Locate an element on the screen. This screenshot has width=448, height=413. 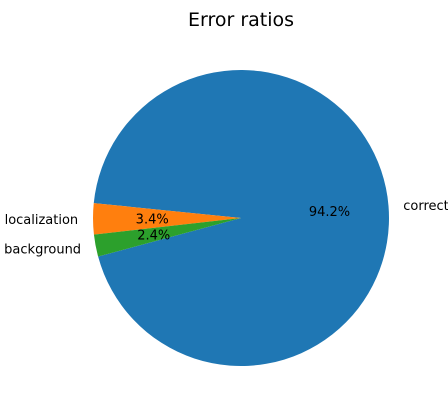
slice-percent-background: 2.4% is located at coordinates (153, 236).